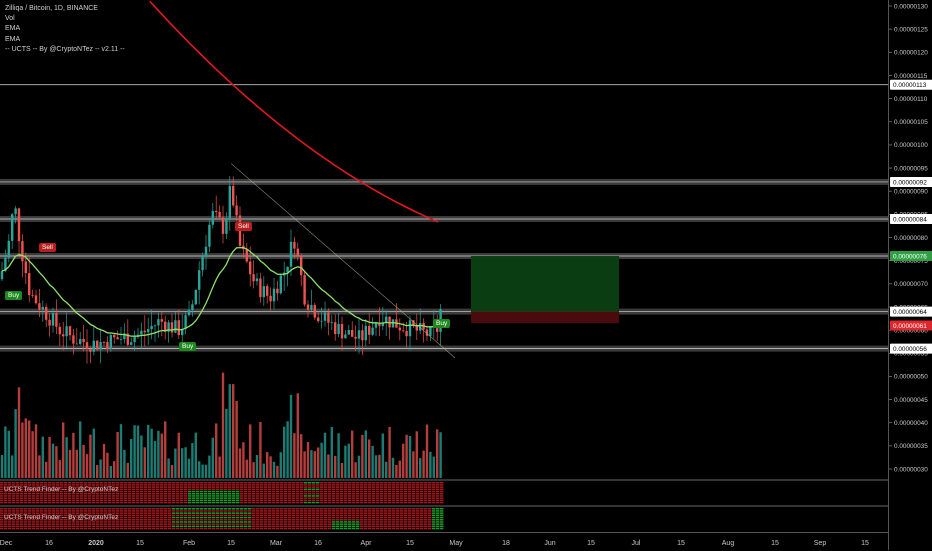  What do you see at coordinates (13, 39) in the screenshot?
I see `legend-ema-2: EMA` at bounding box center [13, 39].